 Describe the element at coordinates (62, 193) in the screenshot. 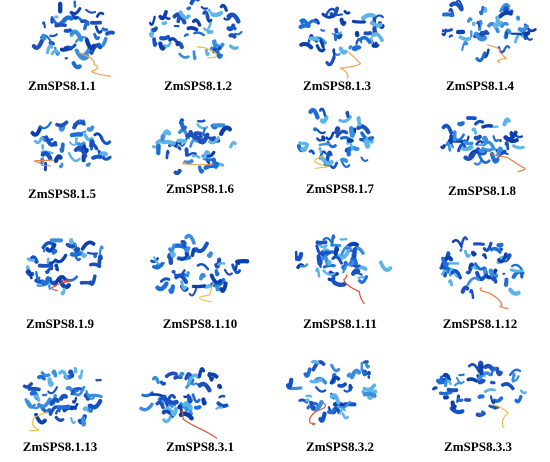

I see `label: ZmSPS8.1.5` at that location.